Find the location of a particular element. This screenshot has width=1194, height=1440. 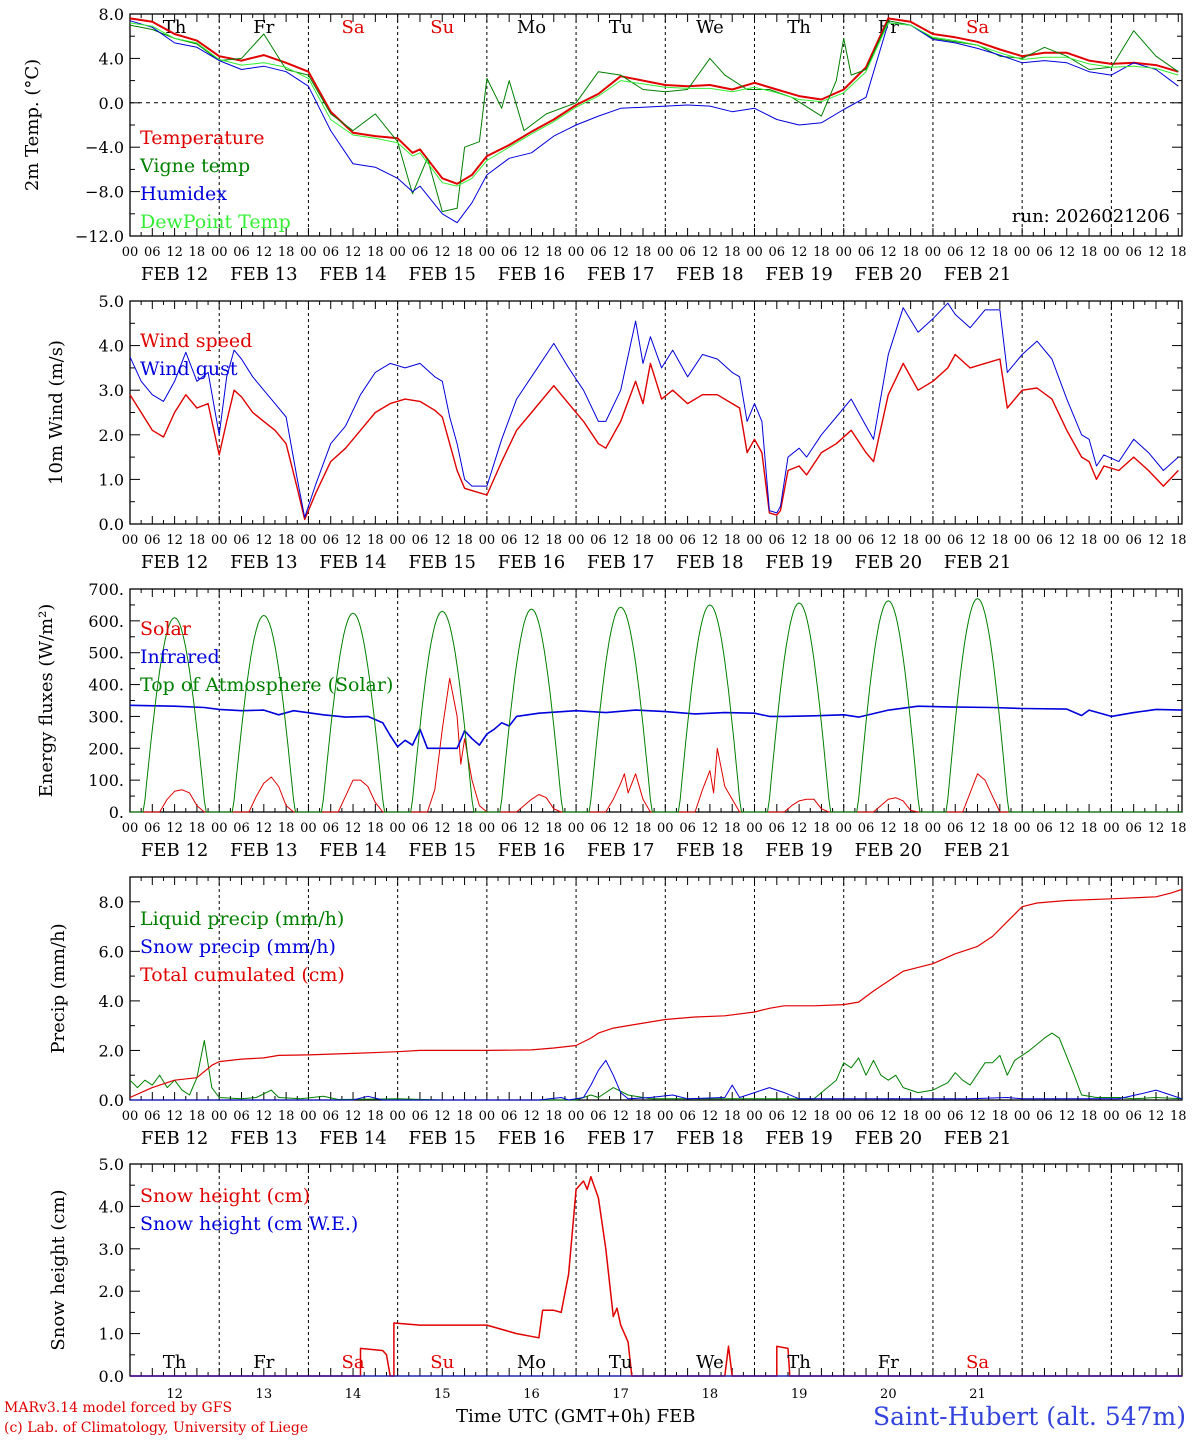

legend-entry: Vigne temp is located at coordinates (194, 166).